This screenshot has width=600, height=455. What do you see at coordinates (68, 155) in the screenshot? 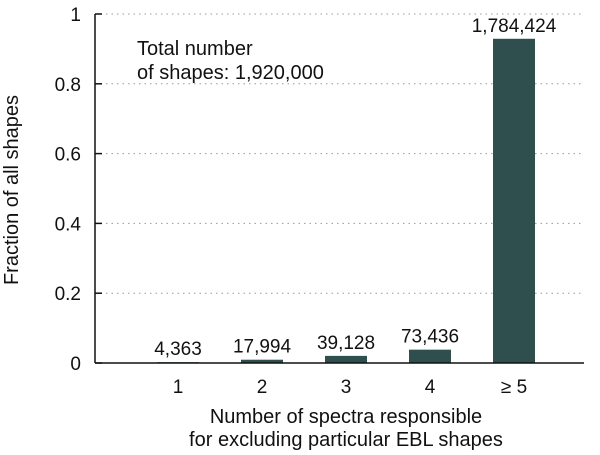
I see `y-tick-label: 0.6` at bounding box center [68, 155].